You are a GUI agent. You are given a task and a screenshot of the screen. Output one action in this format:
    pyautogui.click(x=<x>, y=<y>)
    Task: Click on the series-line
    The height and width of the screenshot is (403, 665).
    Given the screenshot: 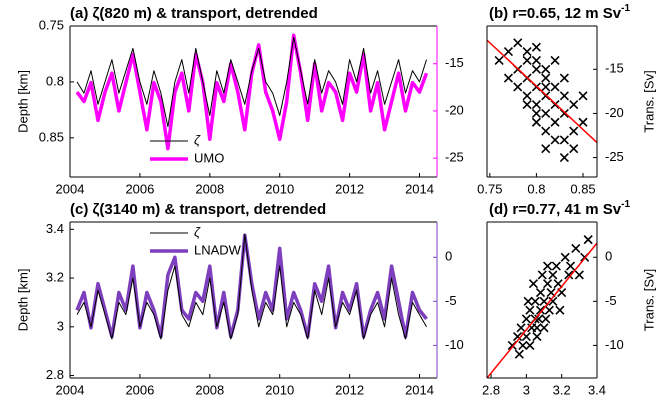 What is the action you would take?
    pyautogui.click(x=251, y=286)
    